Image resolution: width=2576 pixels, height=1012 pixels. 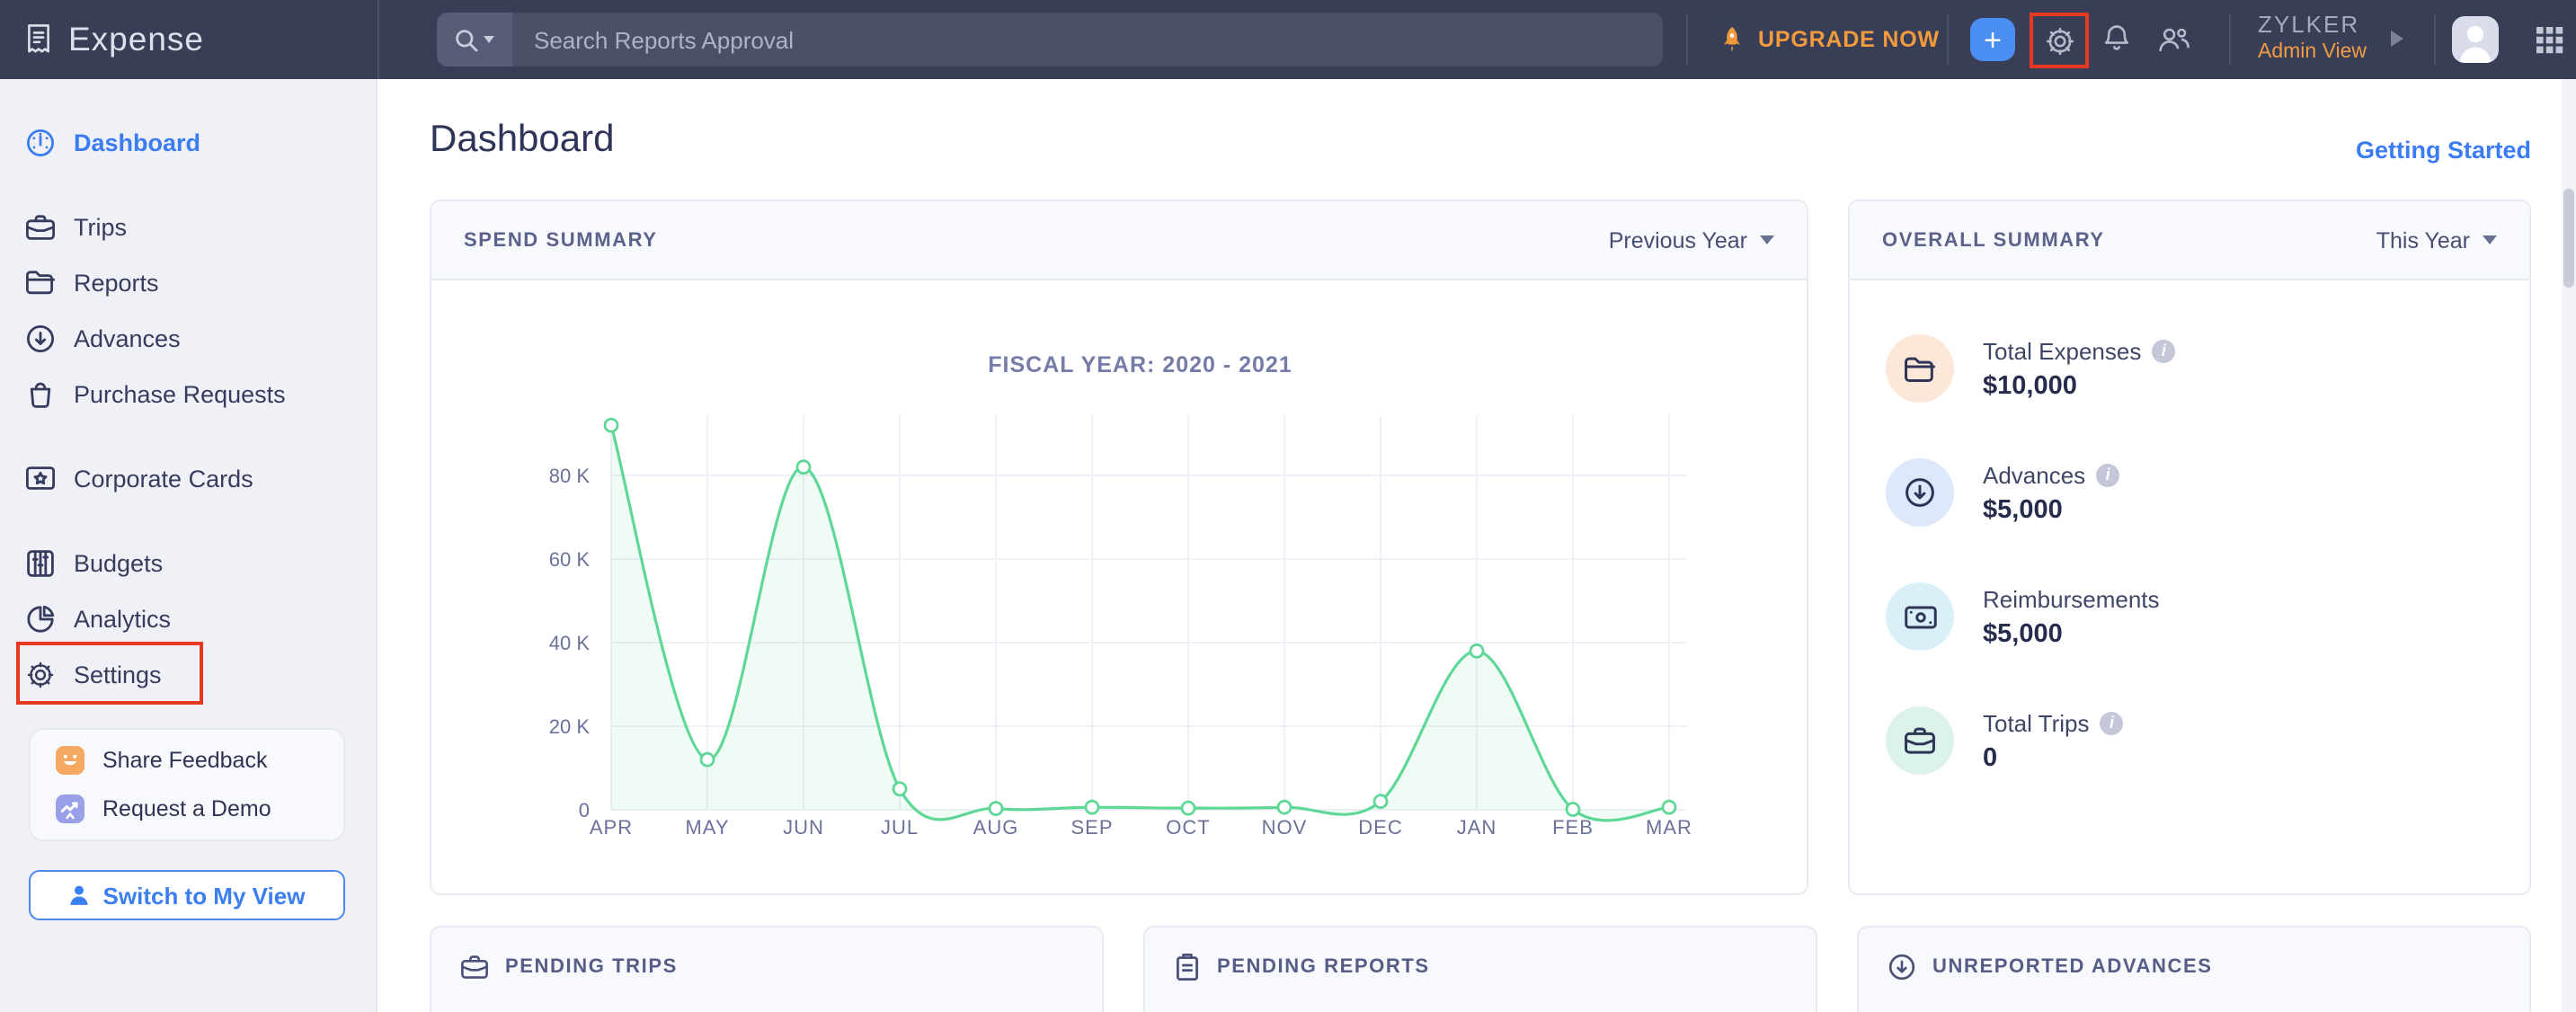 I want to click on upgrade-now-button: UPGRADE NOW, so click(x=1829, y=40).